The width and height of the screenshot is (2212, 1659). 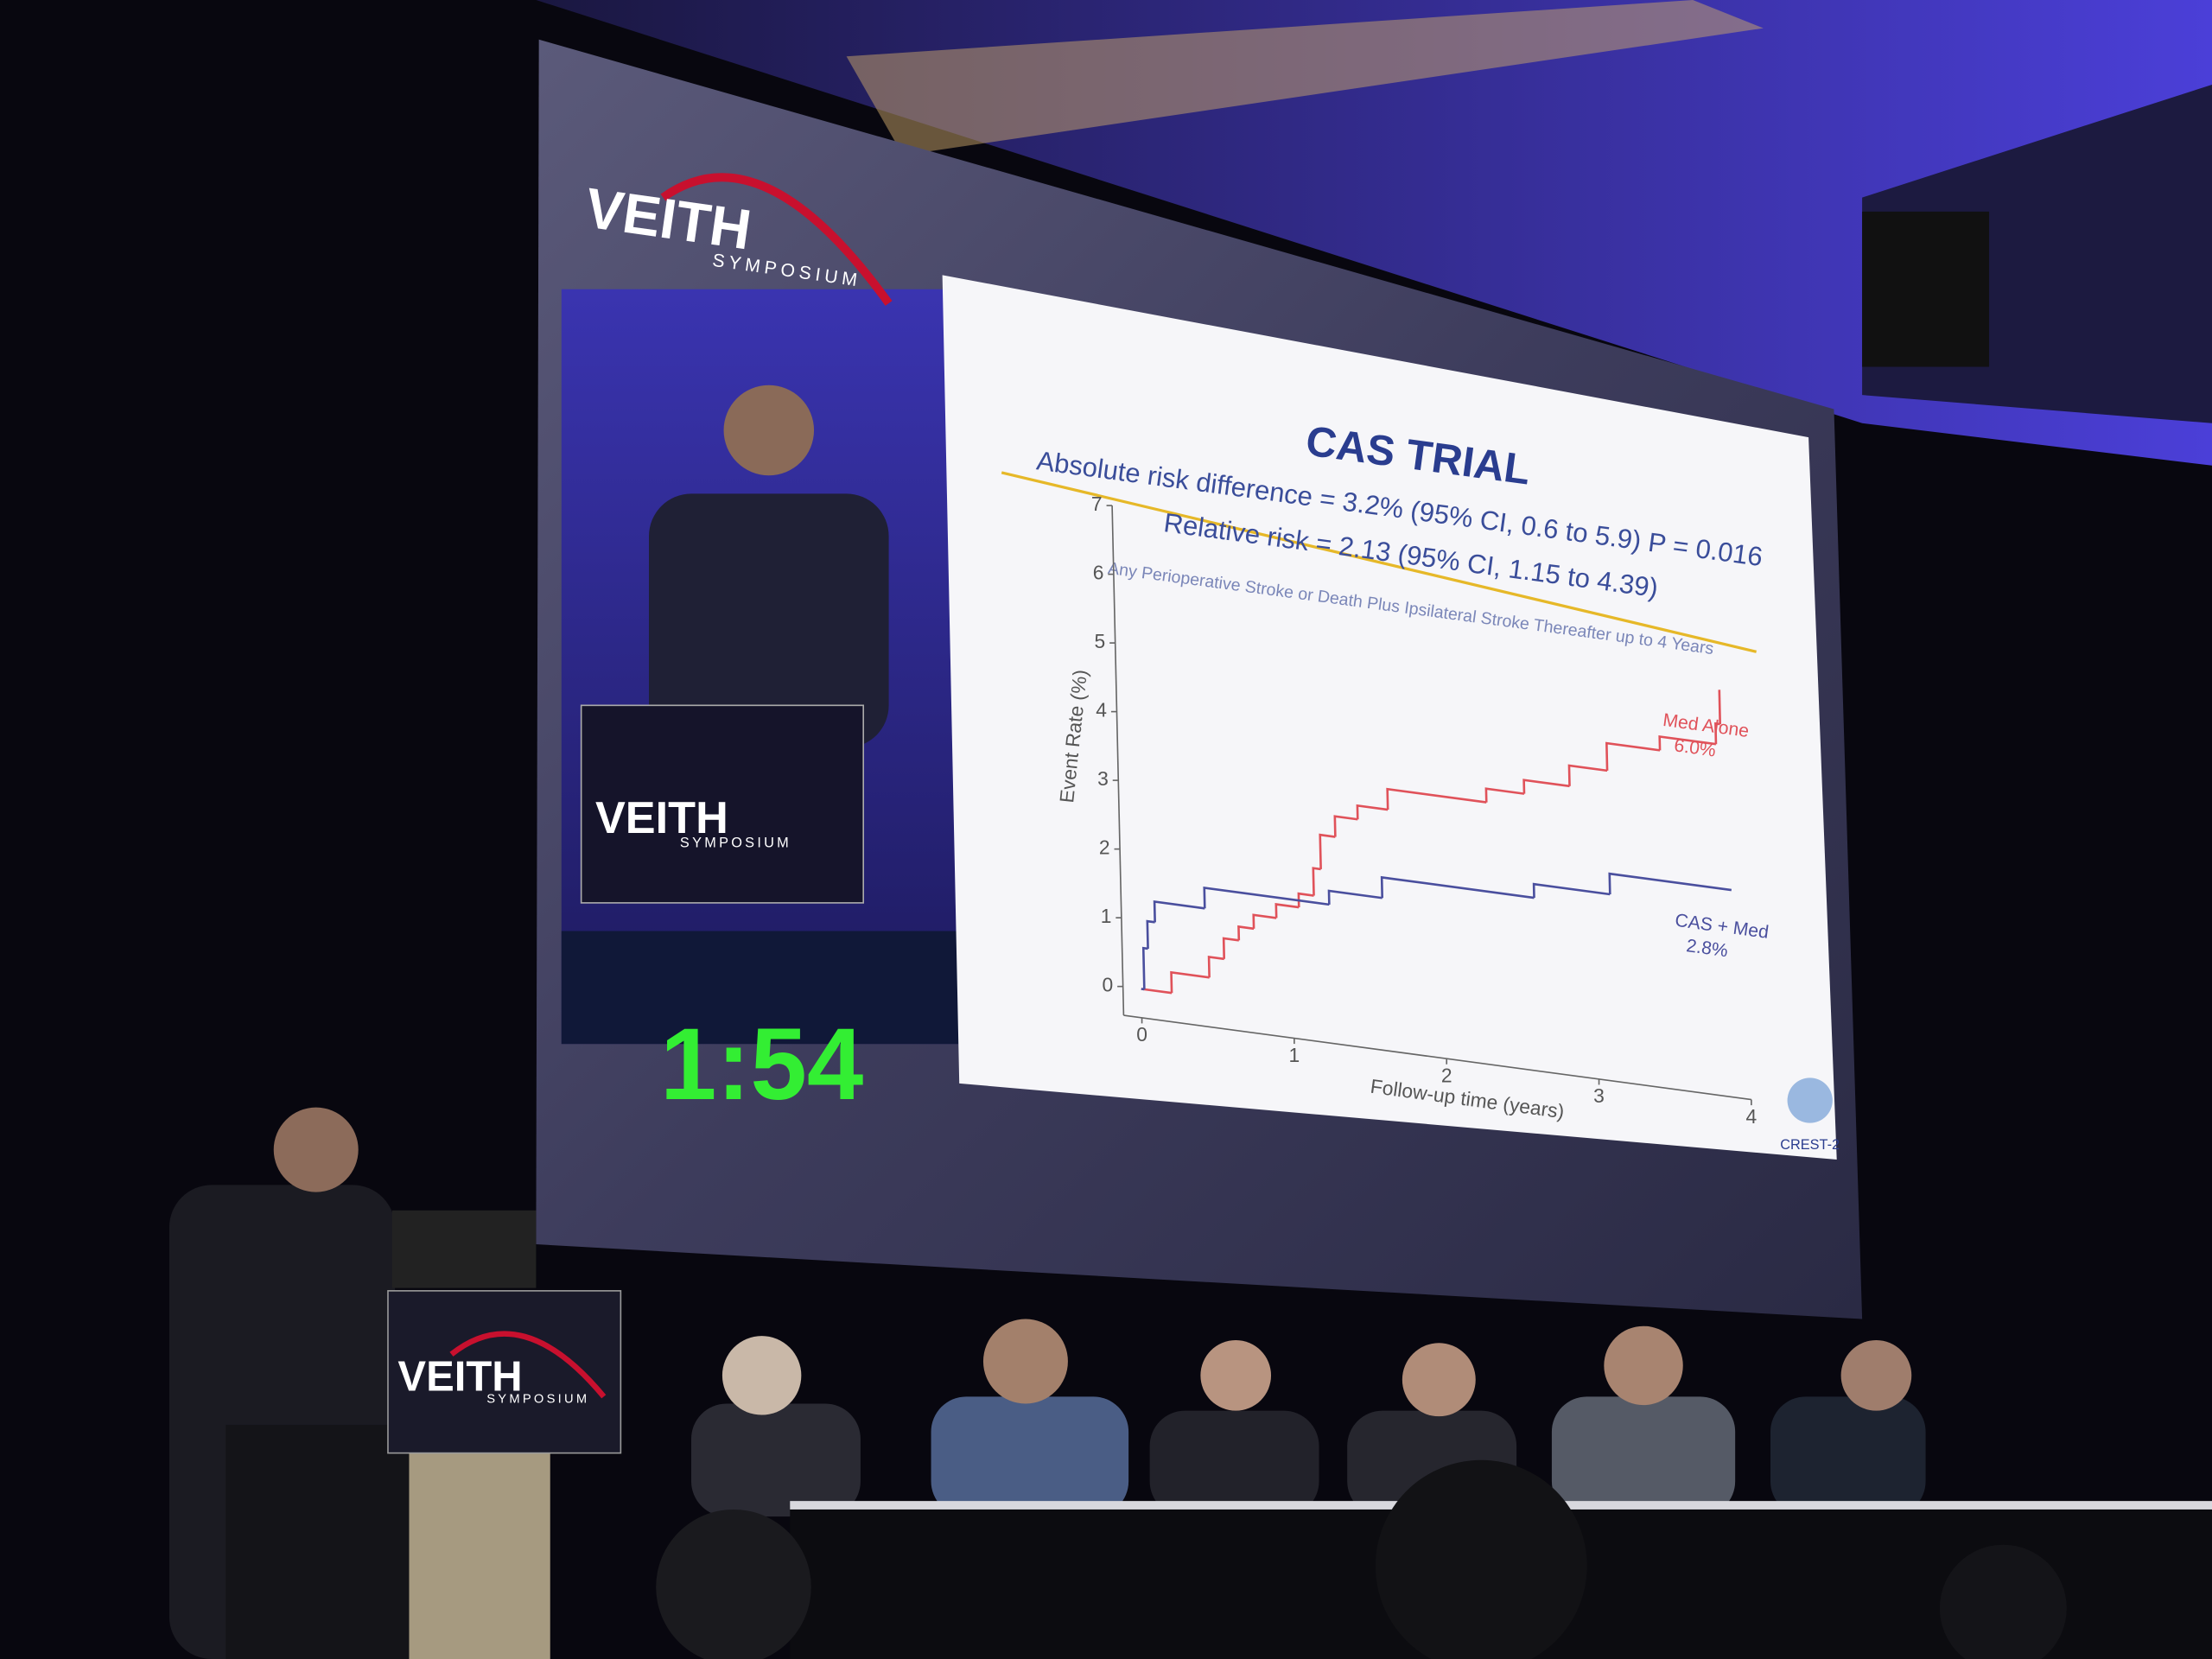 What do you see at coordinates (769, 620) in the screenshot?
I see `inset-speaker` at bounding box center [769, 620].